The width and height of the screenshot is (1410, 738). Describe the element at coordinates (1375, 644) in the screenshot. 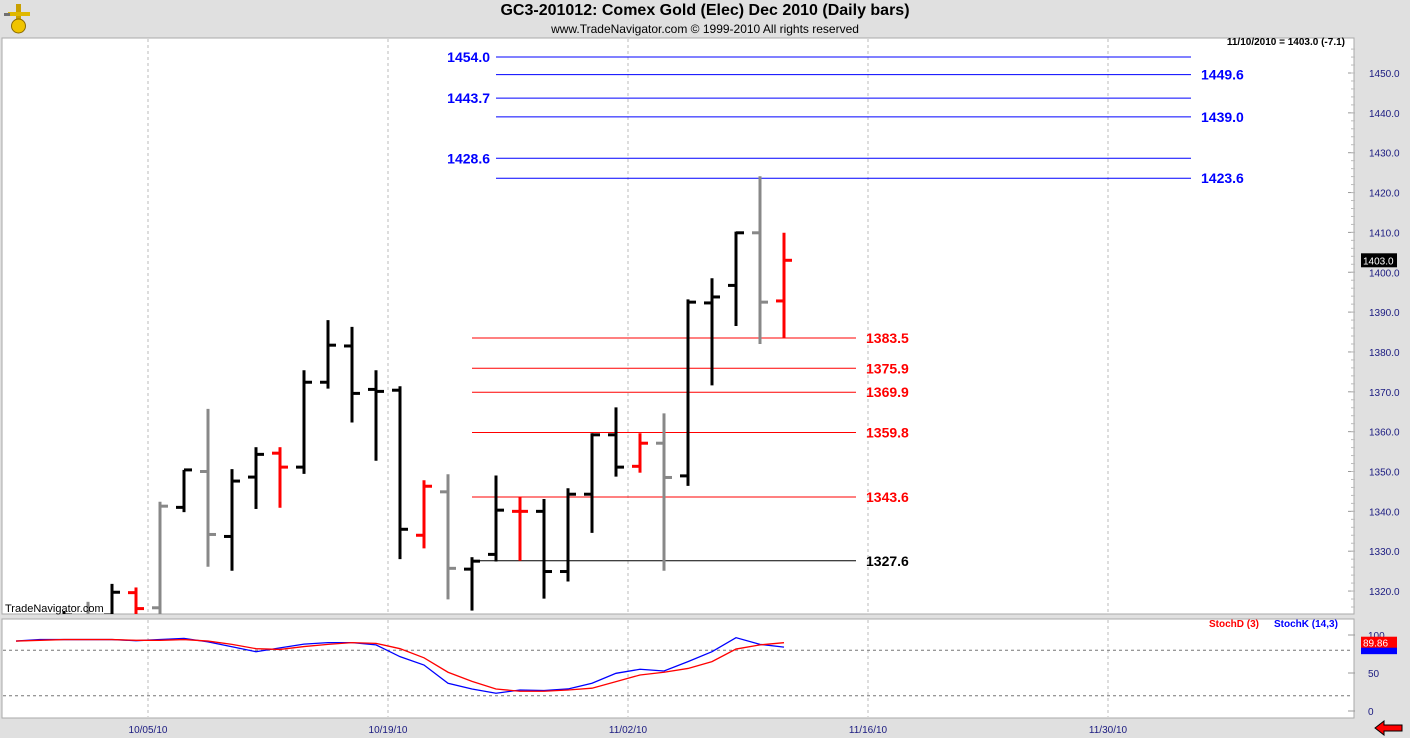

I see `stochd-value-label: 89.86` at that location.